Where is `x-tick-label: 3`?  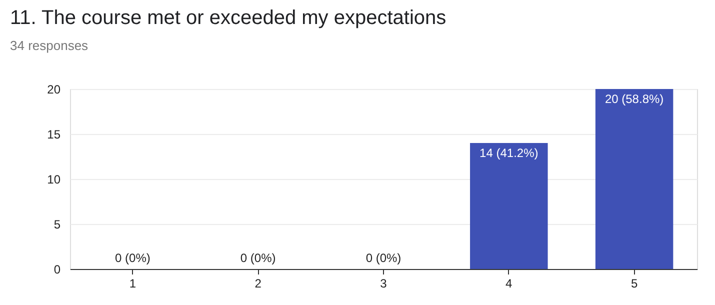 x-tick-label: 3 is located at coordinates (384, 283).